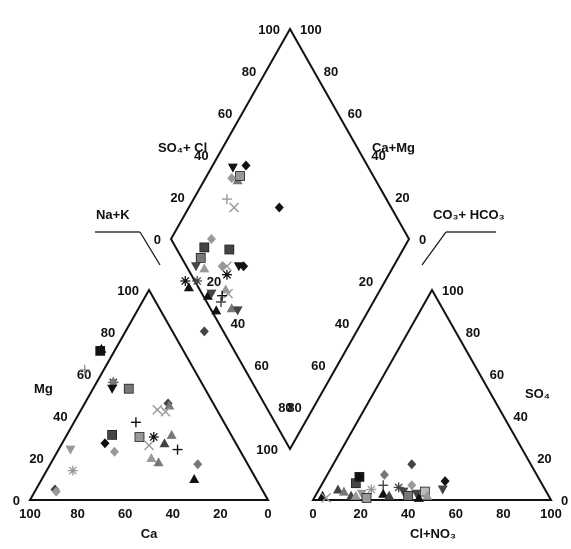  What do you see at coordinates (249, 71) in the screenshot?
I see `diamond-so4cl-tick-label: 80` at bounding box center [249, 71].